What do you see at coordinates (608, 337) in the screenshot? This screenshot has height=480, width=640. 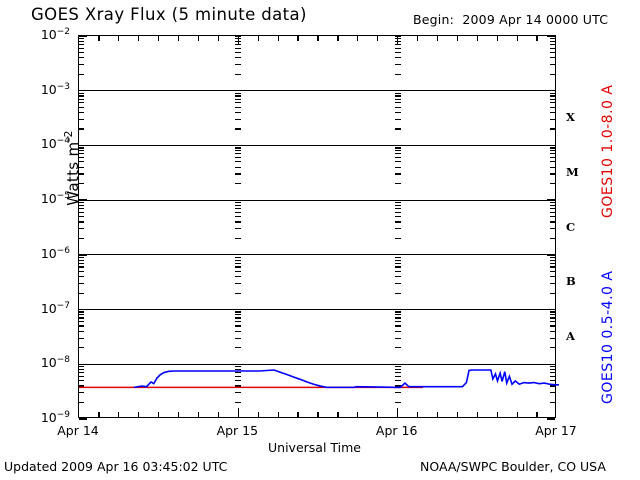 I see `legend-short-channel: GOES10 0.5-4.0 A` at bounding box center [608, 337].